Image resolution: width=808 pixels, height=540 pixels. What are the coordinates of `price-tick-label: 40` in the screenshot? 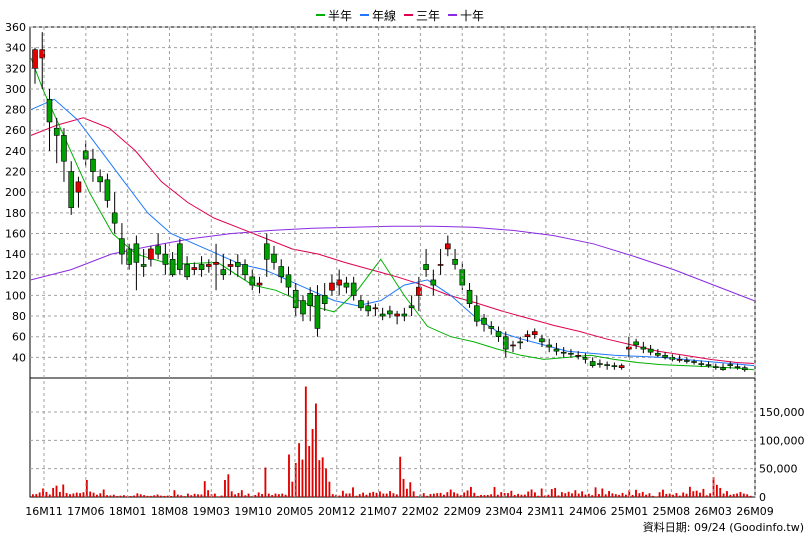 It's located at (19, 357).